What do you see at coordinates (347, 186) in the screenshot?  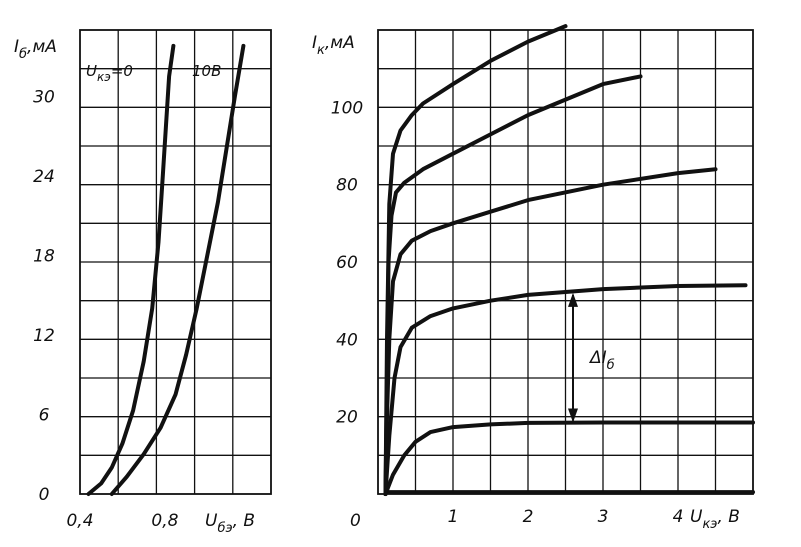 I see `right-ytick-label: 80` at bounding box center [347, 186].